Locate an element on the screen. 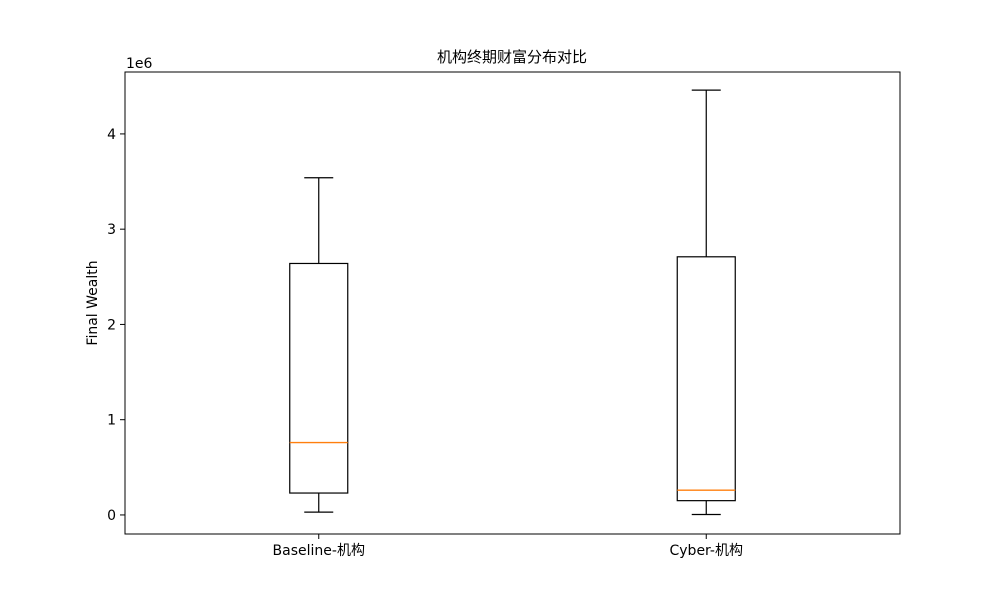 This screenshot has width=1000, height=600. y-tick-label: 1 is located at coordinates (111, 421).